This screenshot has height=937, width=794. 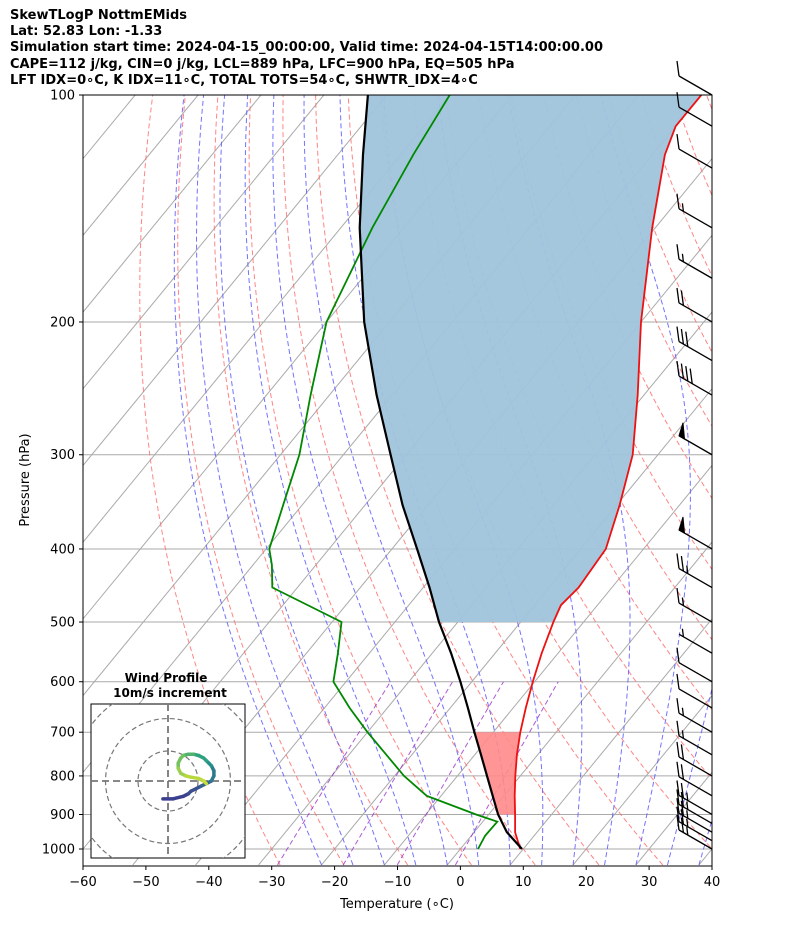 I want to click on y-tick-label: 200, so click(x=62, y=322).